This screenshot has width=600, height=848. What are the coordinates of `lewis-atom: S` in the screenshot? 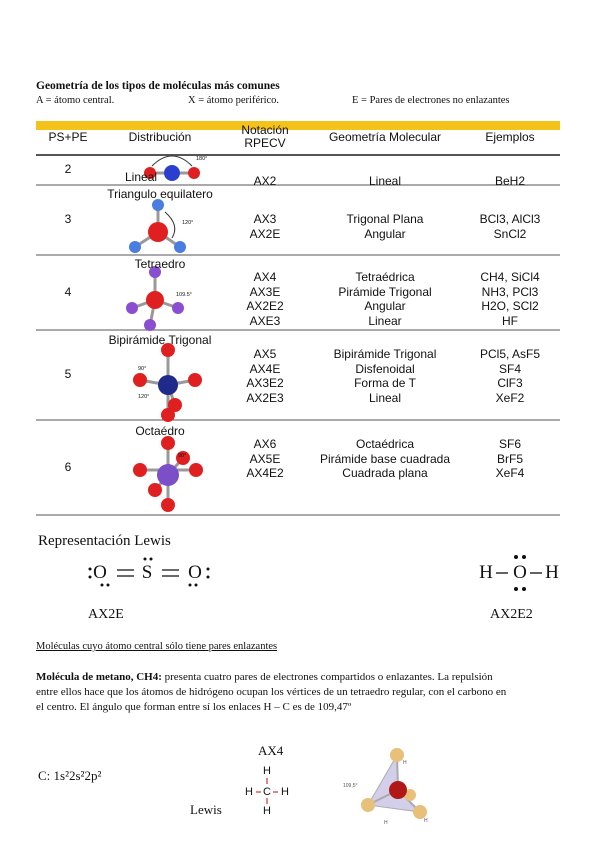 It's located at (147, 572).